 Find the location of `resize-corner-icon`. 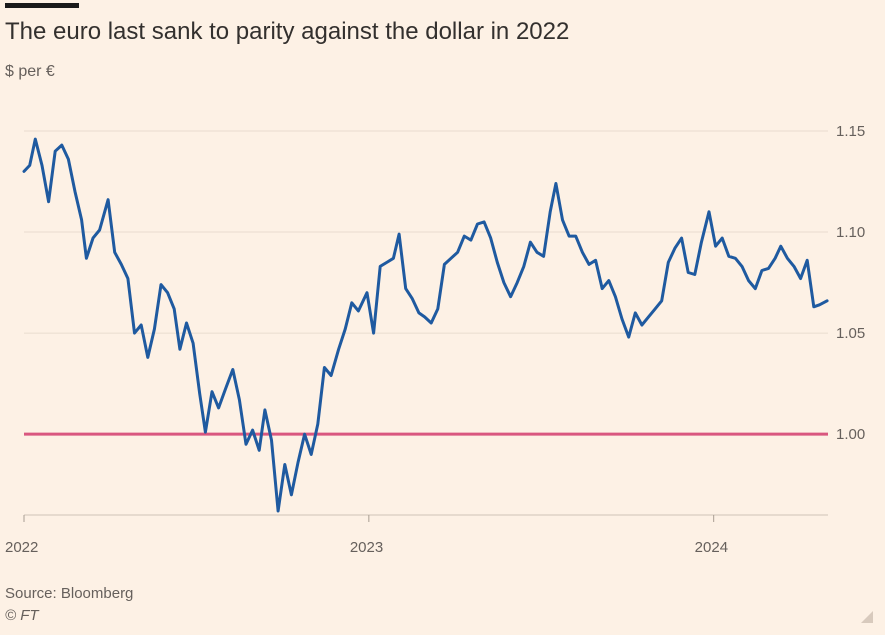

resize-corner-icon is located at coordinates (867, 617).